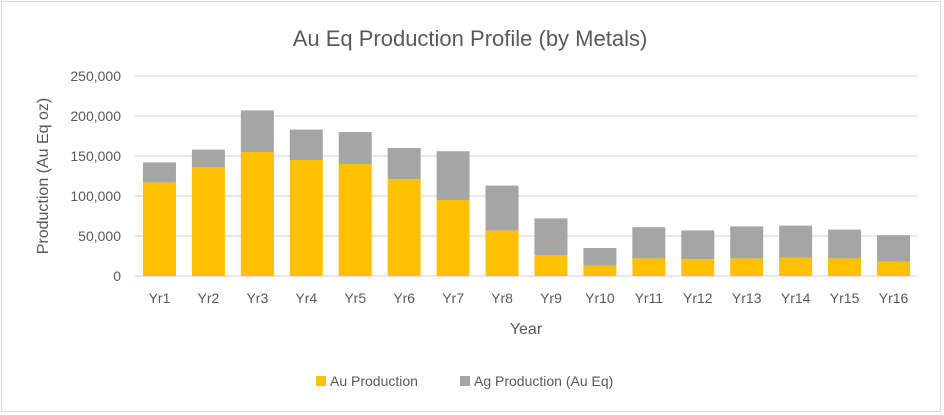 This screenshot has width=944, height=415. What do you see at coordinates (117, 276) in the screenshot?
I see `y-tick-label: 0` at bounding box center [117, 276].